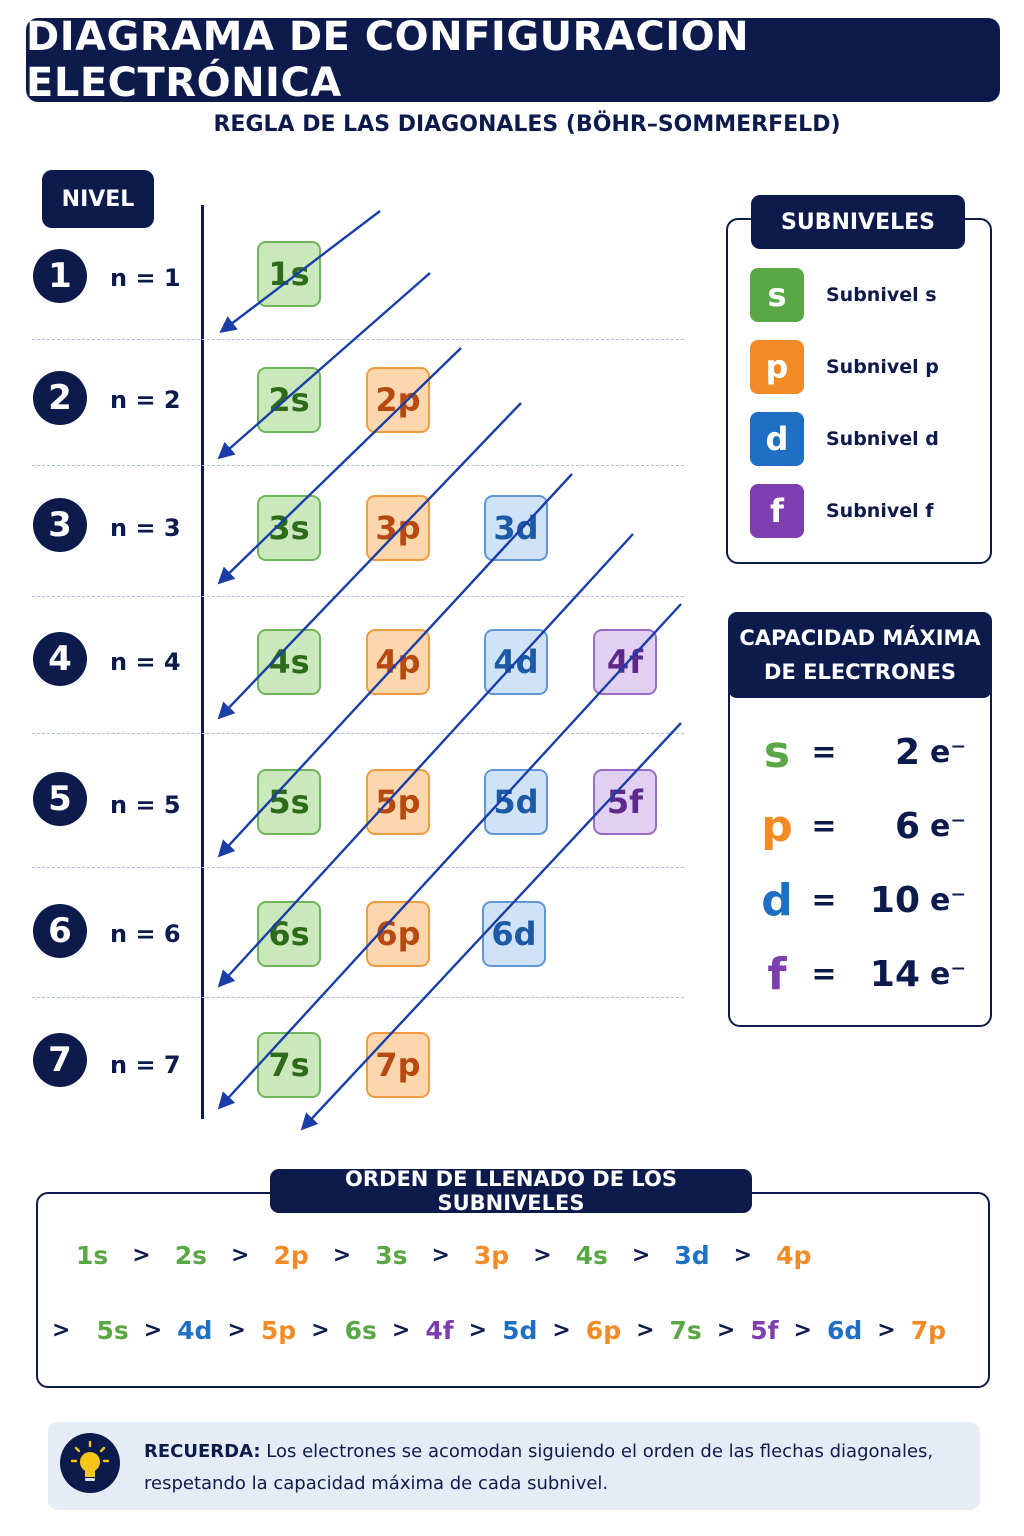  What do you see at coordinates (777, 511) in the screenshot?
I see `legend-swatch-f: f` at bounding box center [777, 511].